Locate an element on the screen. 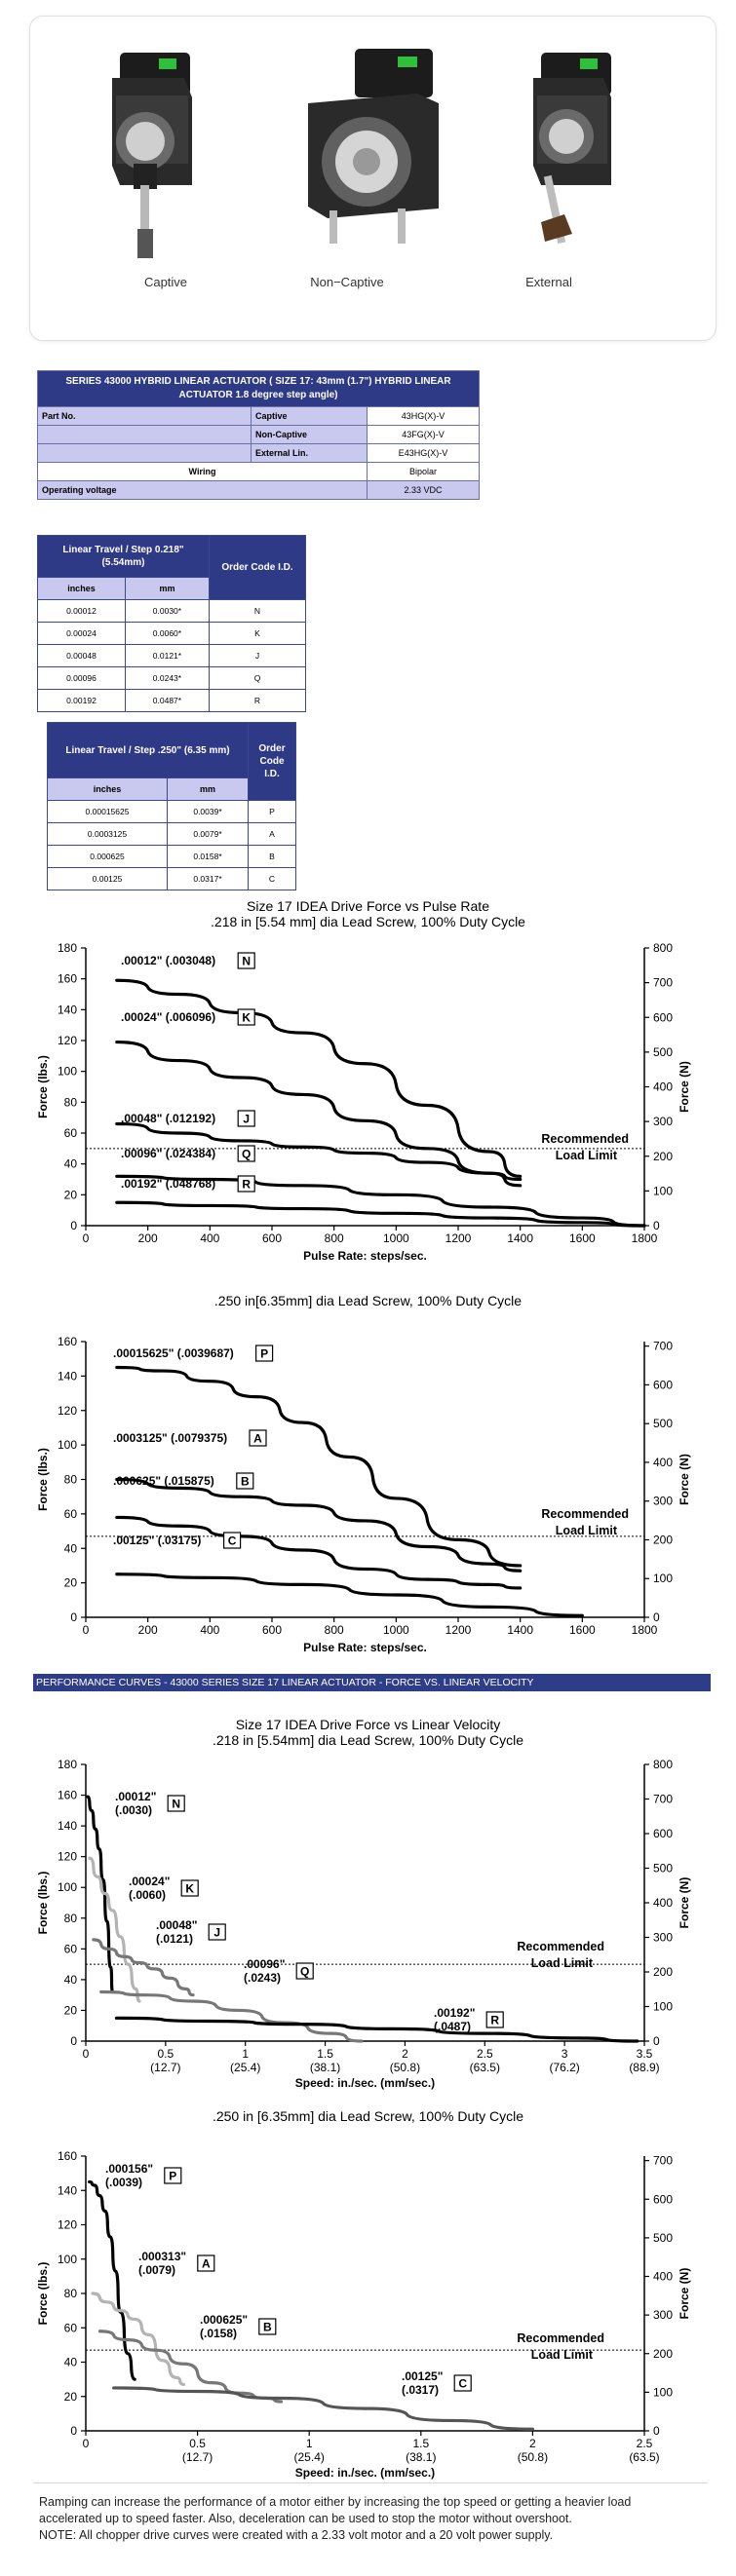 The image size is (736, 2576). cell-inches: 0.00015625 is located at coordinates (108, 811).